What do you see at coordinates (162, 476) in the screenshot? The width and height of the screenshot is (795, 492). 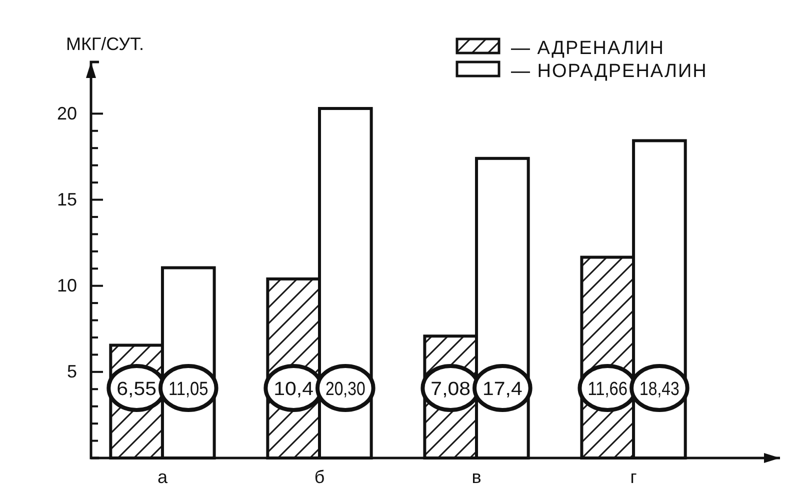 I see `x-tick-label: а` at bounding box center [162, 476].